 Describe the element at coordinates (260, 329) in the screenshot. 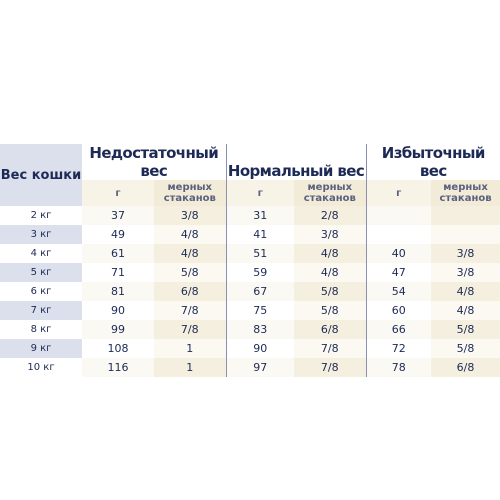

I see `cell-normal-grams: 83` at that location.